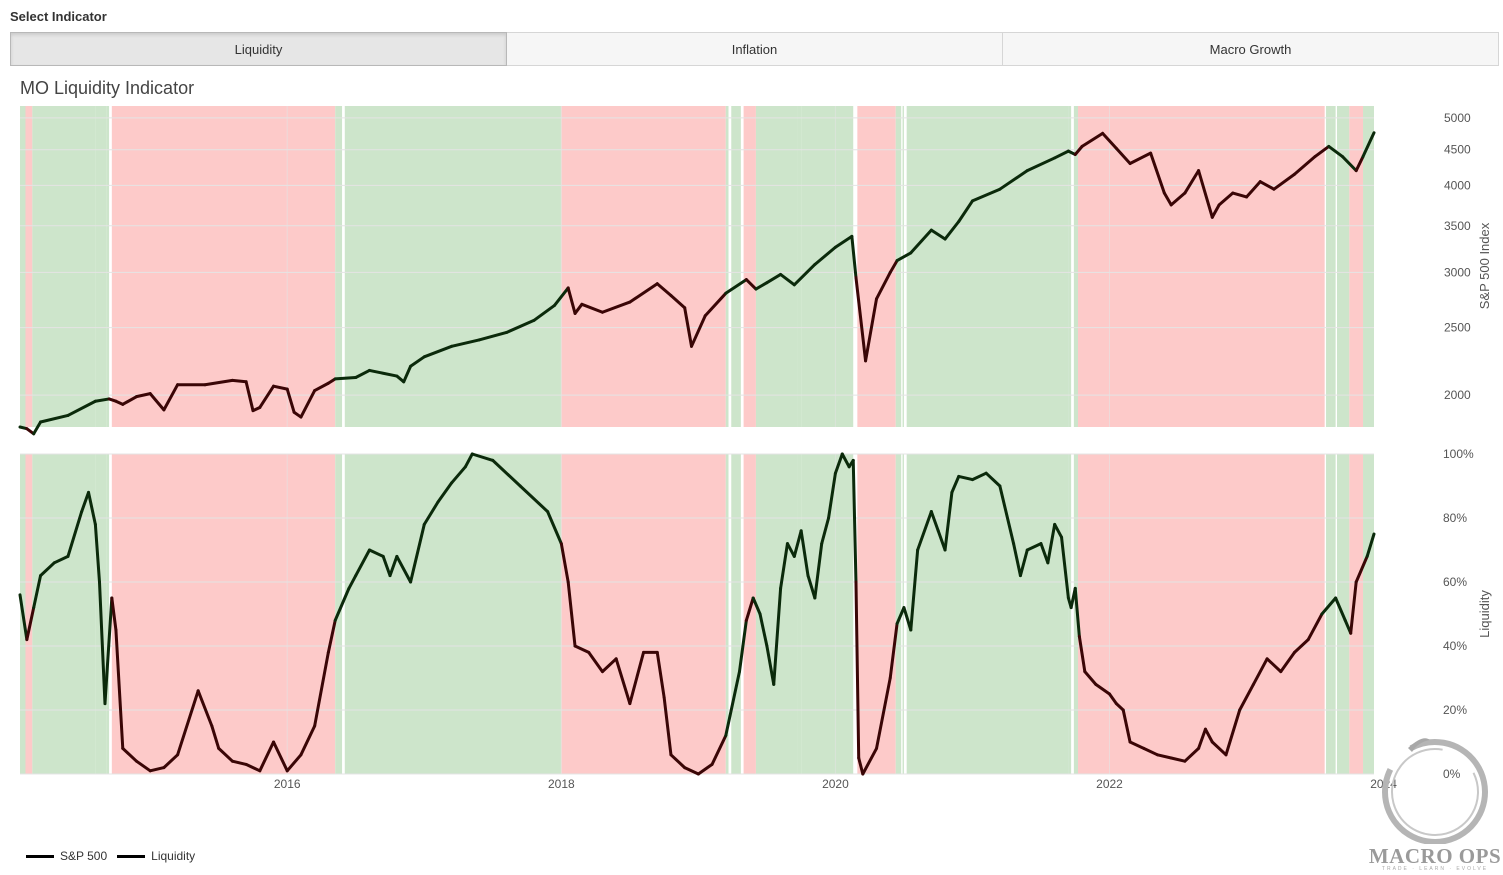  Describe the element at coordinates (1457, 185) in the screenshot. I see `y-tick-label: 4000` at that location.